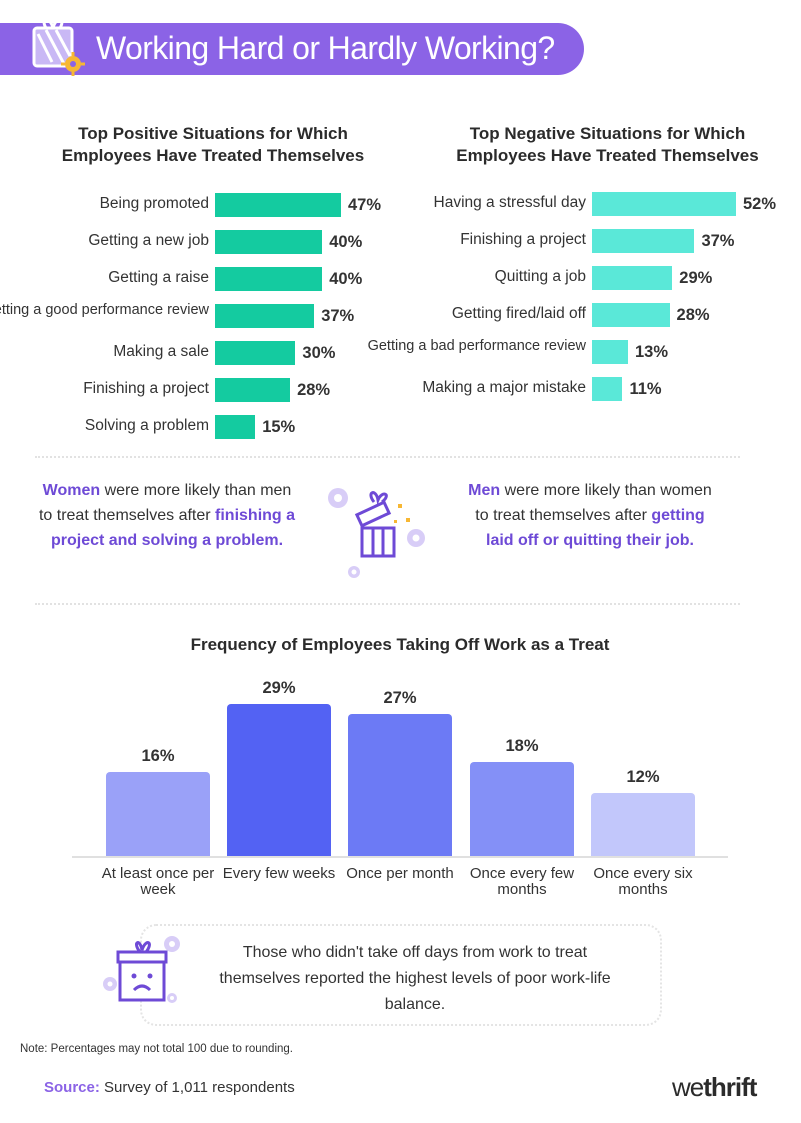 Image resolution: width=801 pixels, height=1123 pixels. What do you see at coordinates (484, 490) in the screenshot?
I see `men-callout-lead: Men` at bounding box center [484, 490].